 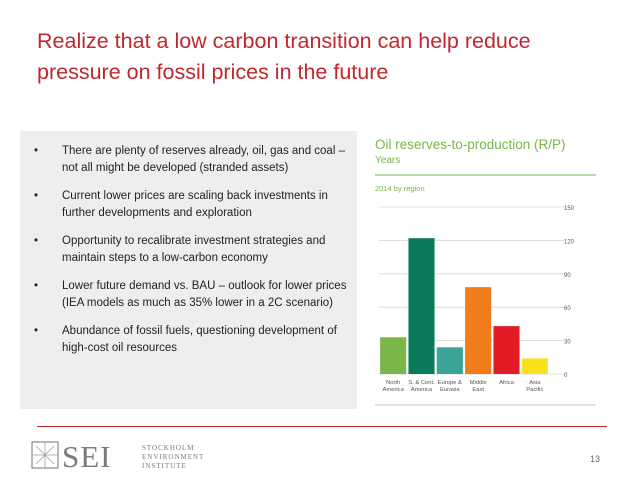 I want to click on x-tick-label-line: East, so click(x=478, y=390).